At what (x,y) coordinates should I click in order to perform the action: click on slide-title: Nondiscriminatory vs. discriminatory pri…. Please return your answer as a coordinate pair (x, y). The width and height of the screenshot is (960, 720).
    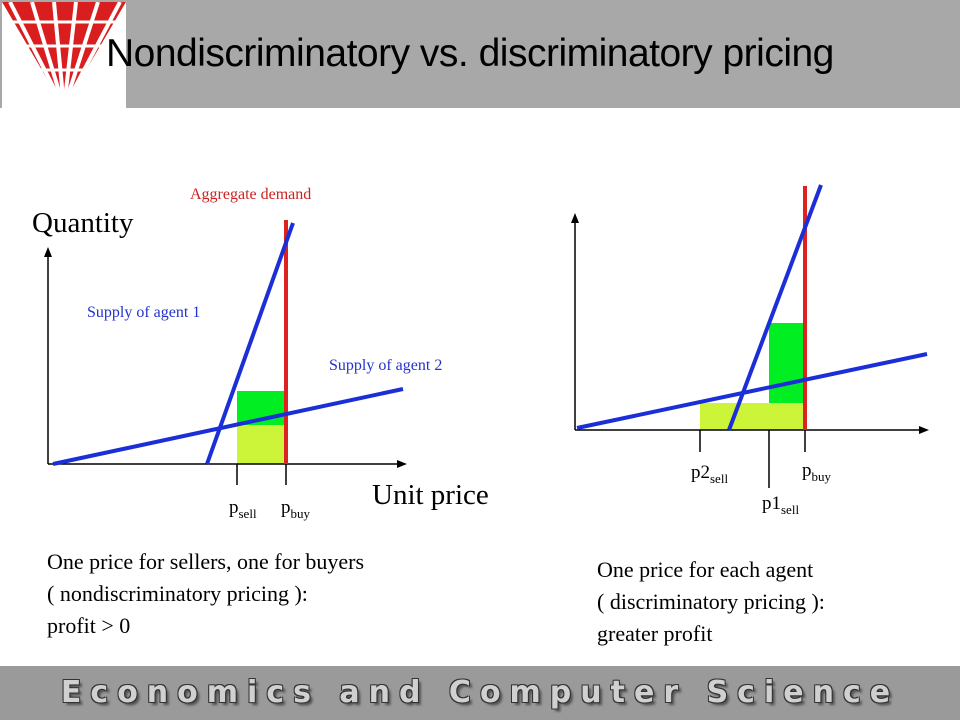
    Looking at the image, I should click on (470, 53).